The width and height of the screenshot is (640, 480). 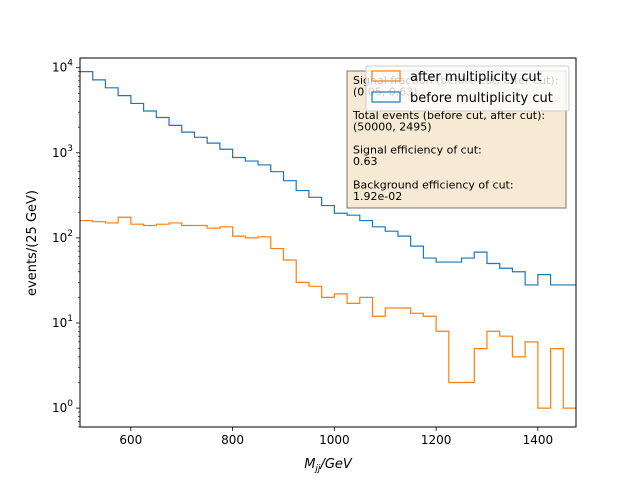 I want to click on x-axis-label-subscript: jj, so click(x=317, y=469).